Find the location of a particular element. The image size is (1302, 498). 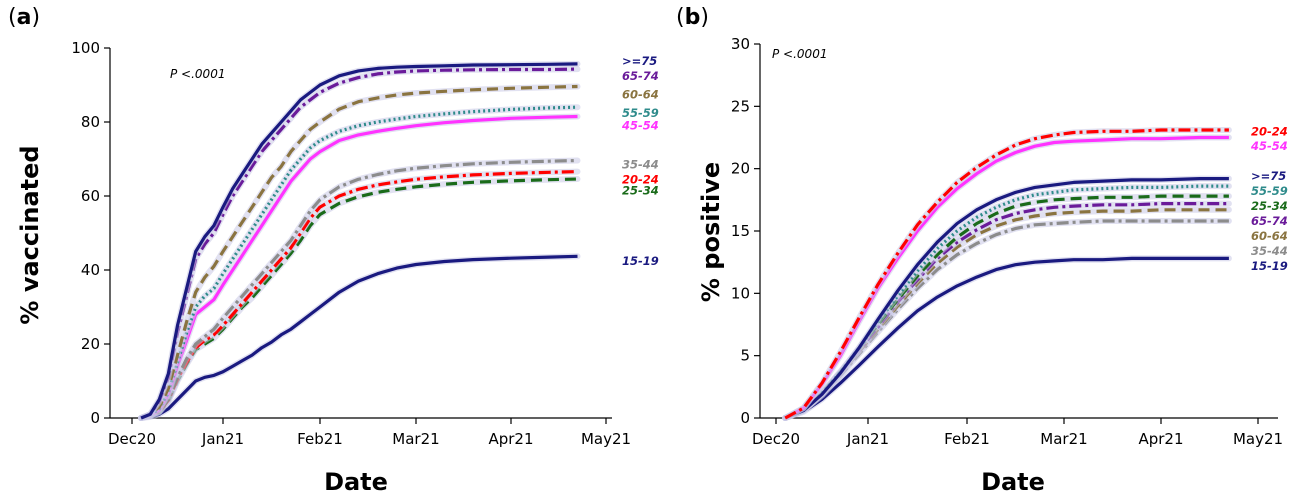

panel-a-y-tick-label: 60 is located at coordinates (90, 196).